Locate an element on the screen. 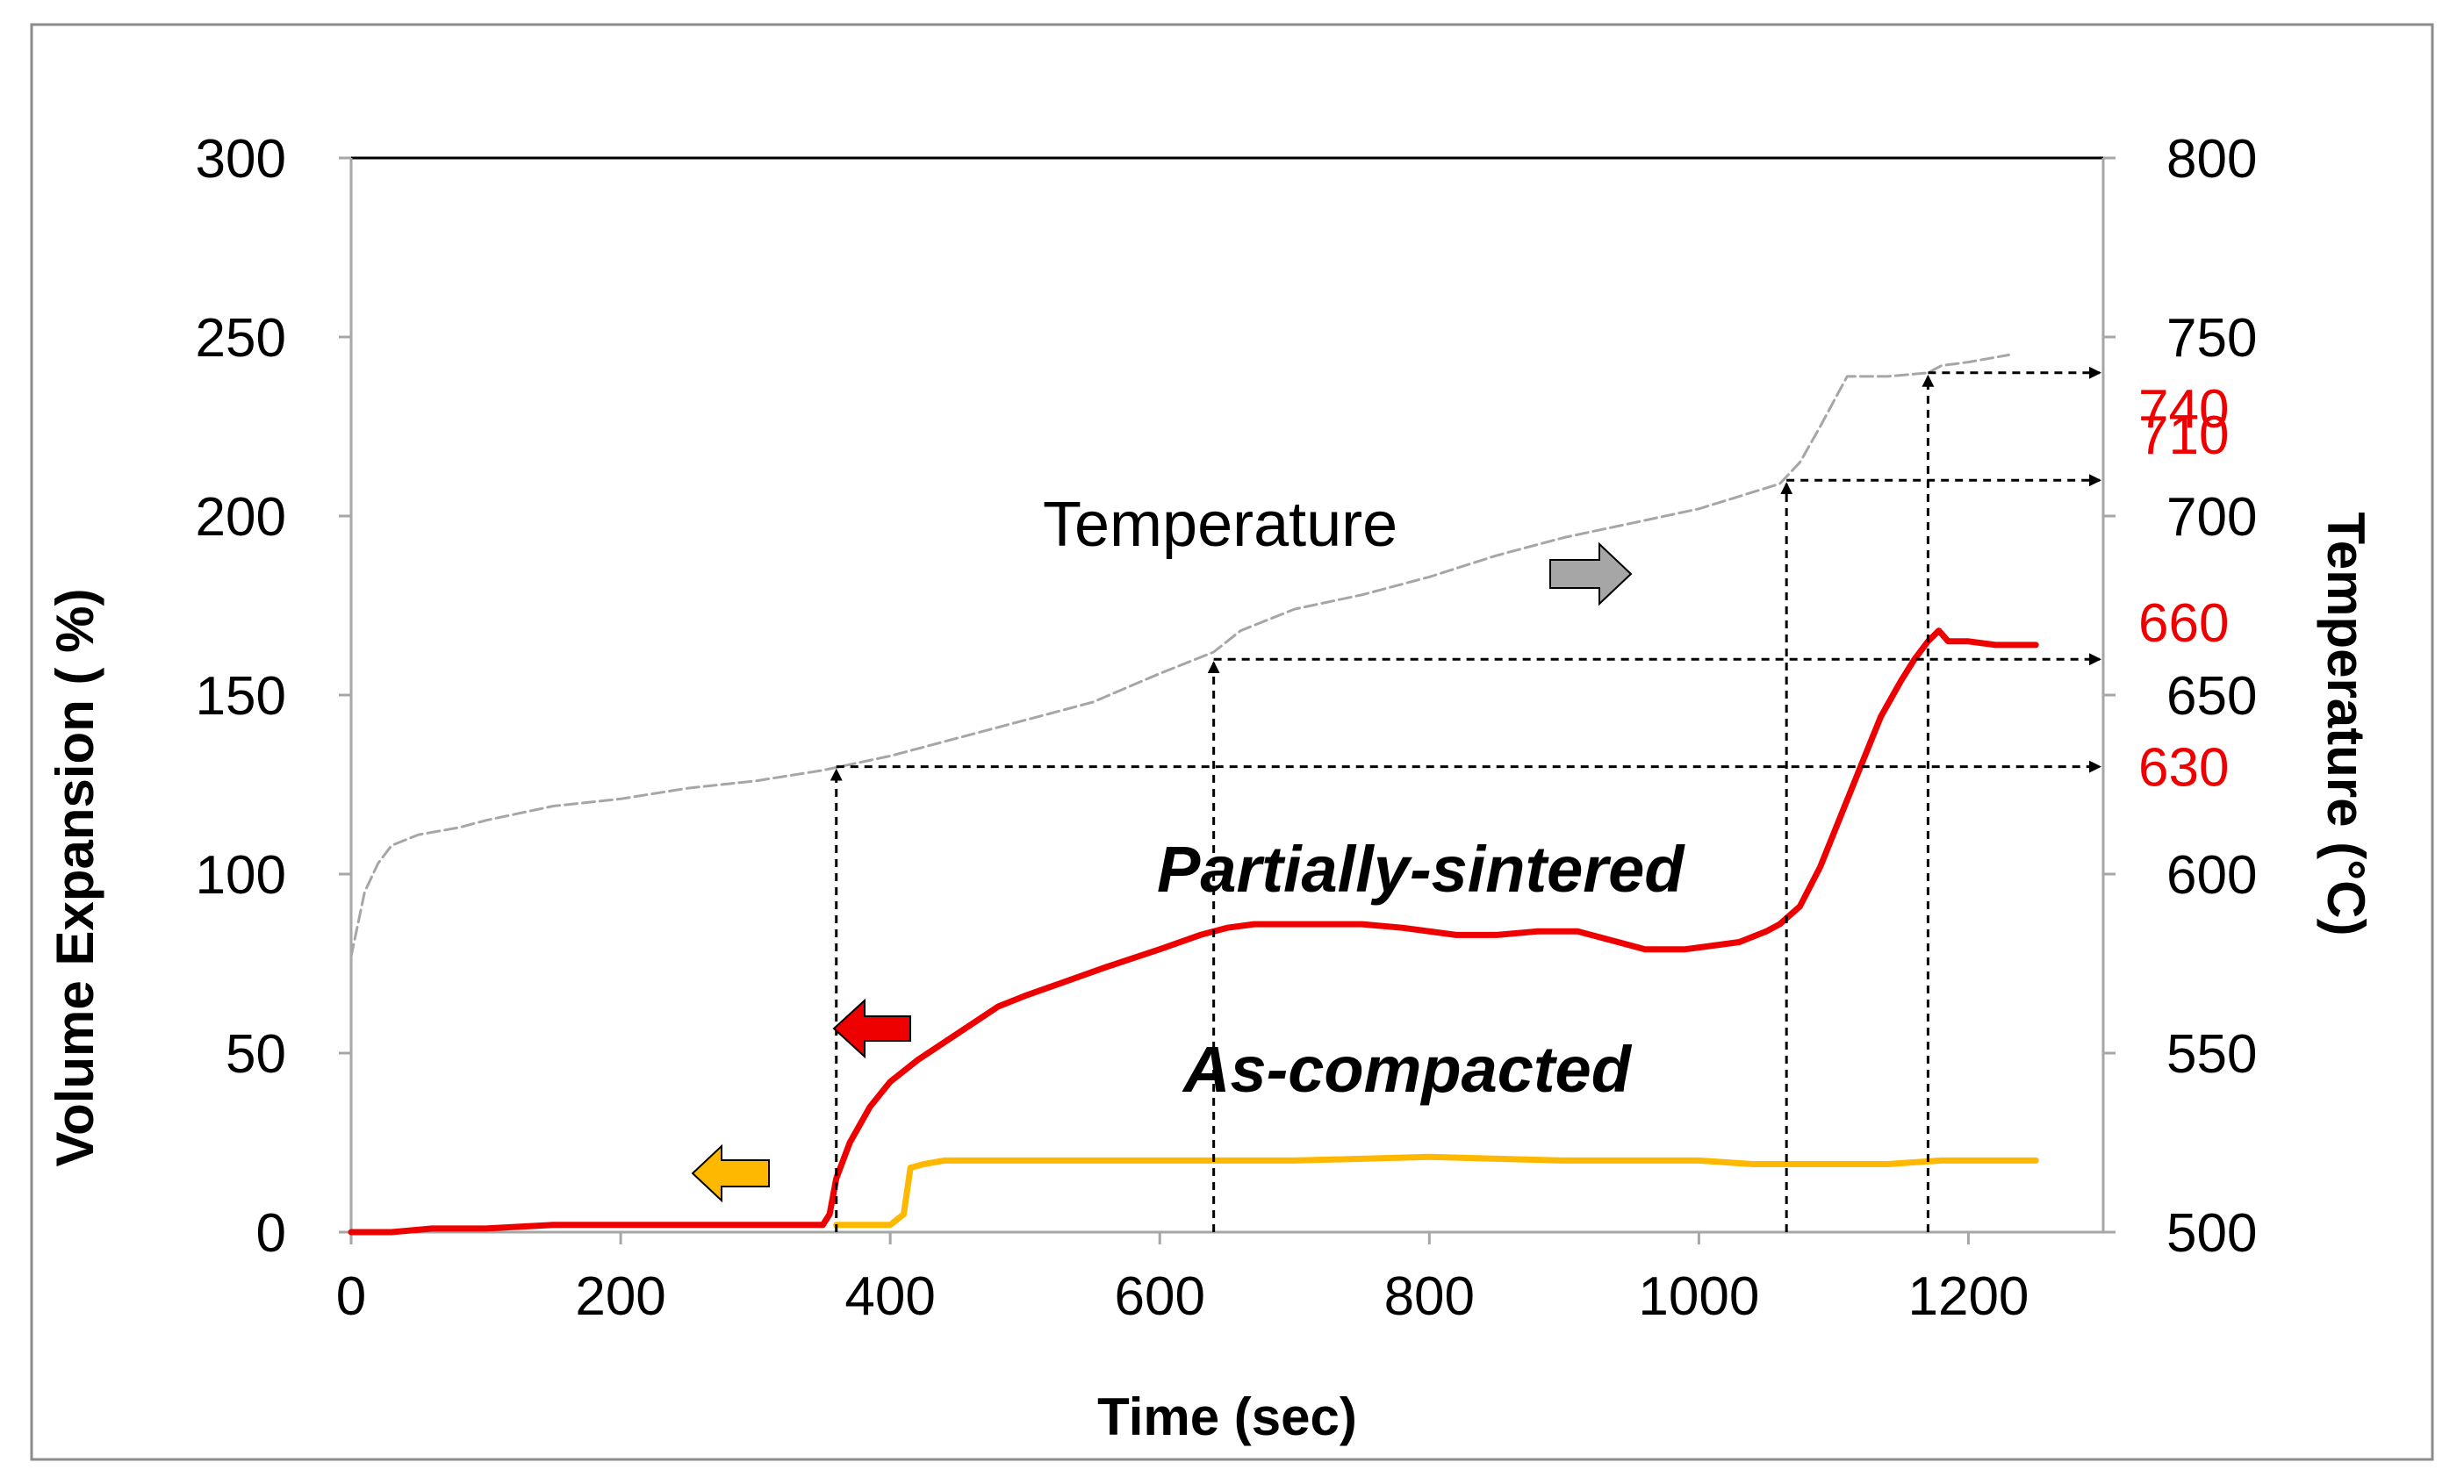 This screenshot has height=1484, width=2464. as-compacted-axis-arrow is located at coordinates (730, 1173).